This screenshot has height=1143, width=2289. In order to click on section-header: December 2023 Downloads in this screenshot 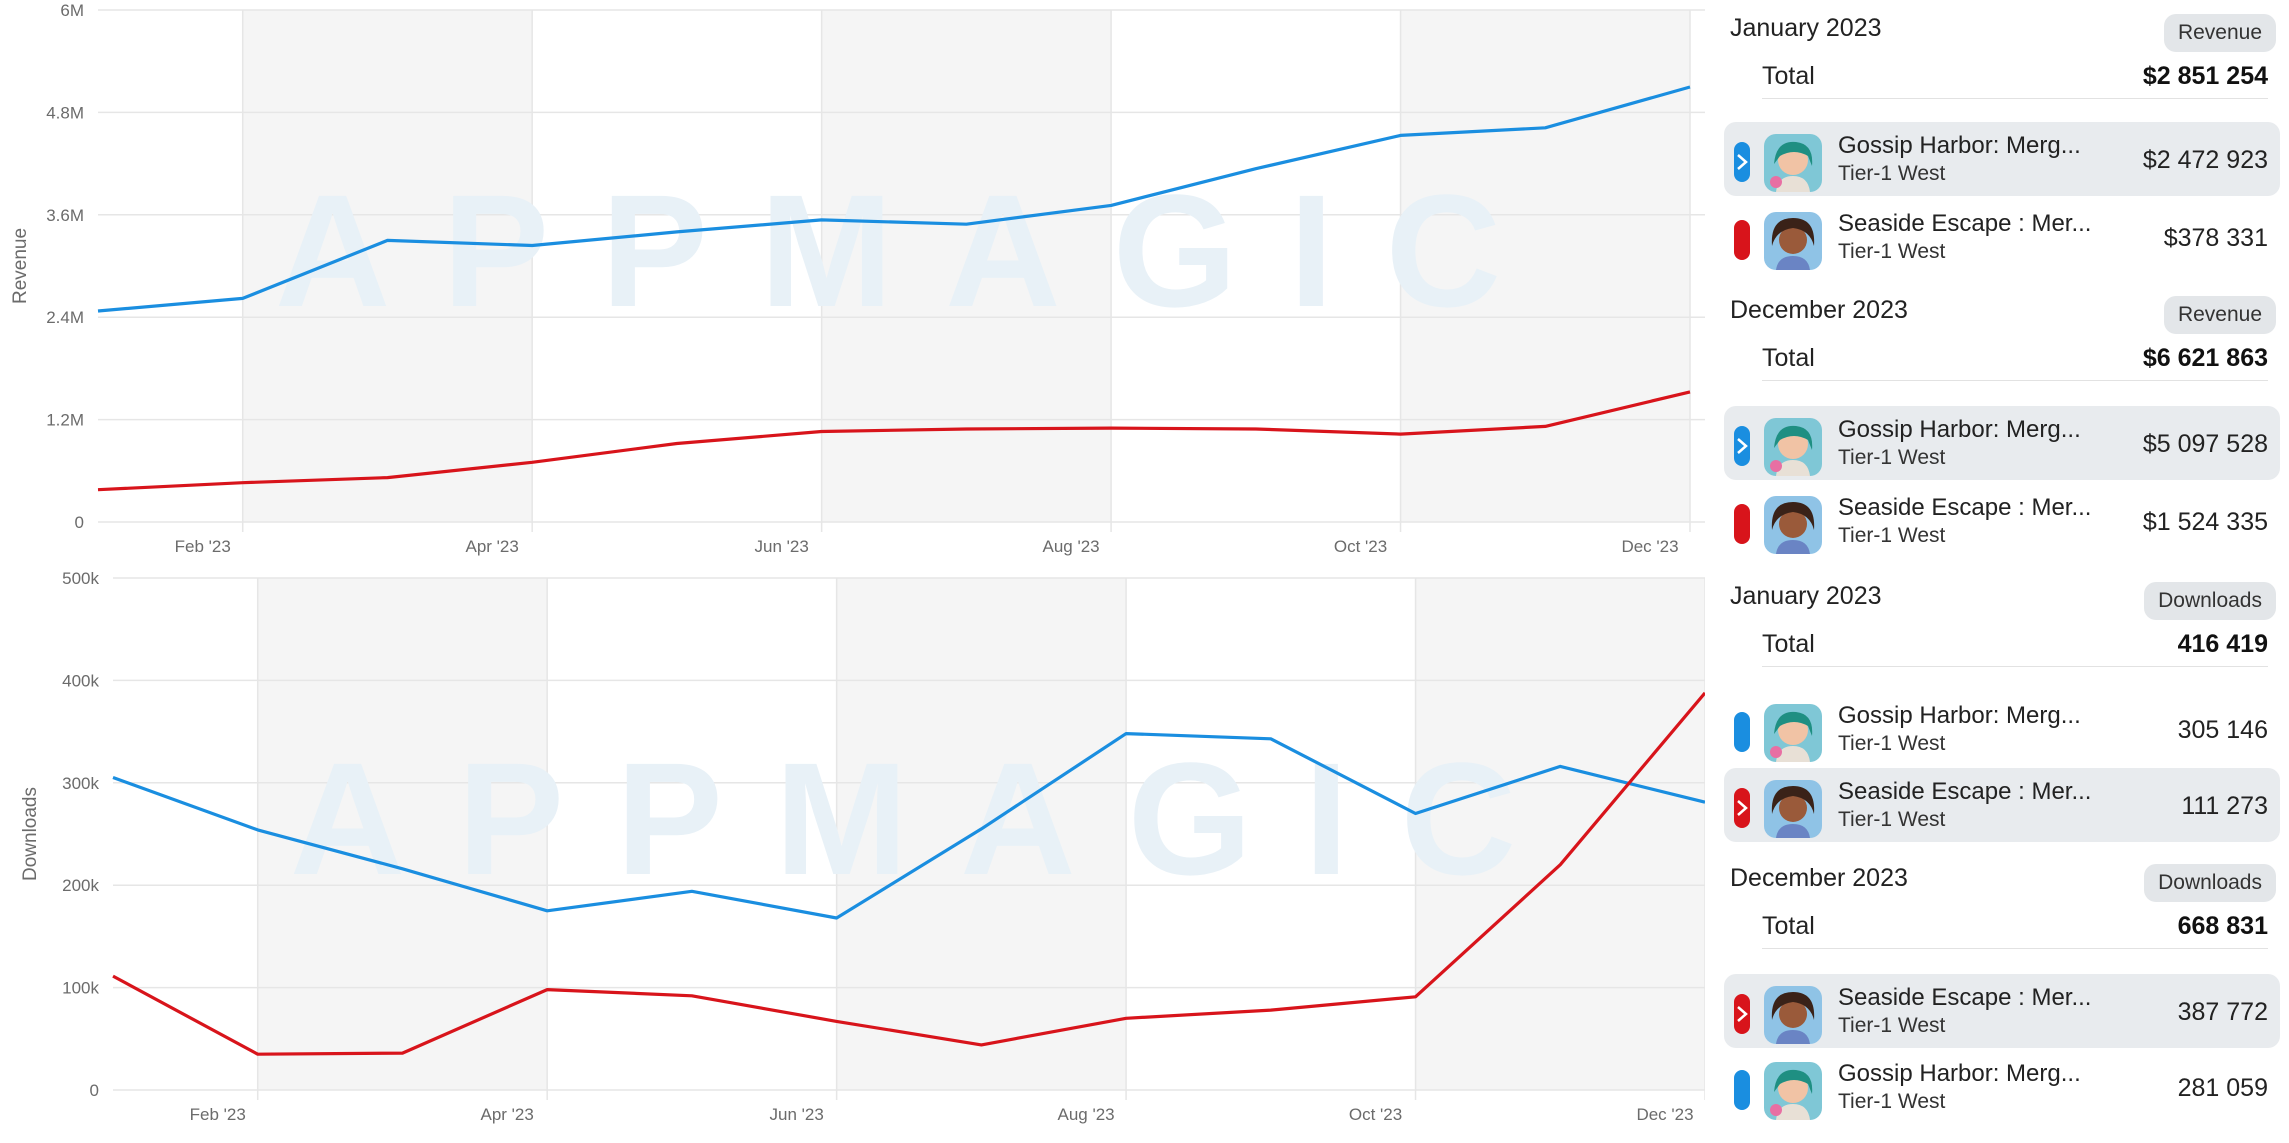, I will do `click(2004, 879)`.